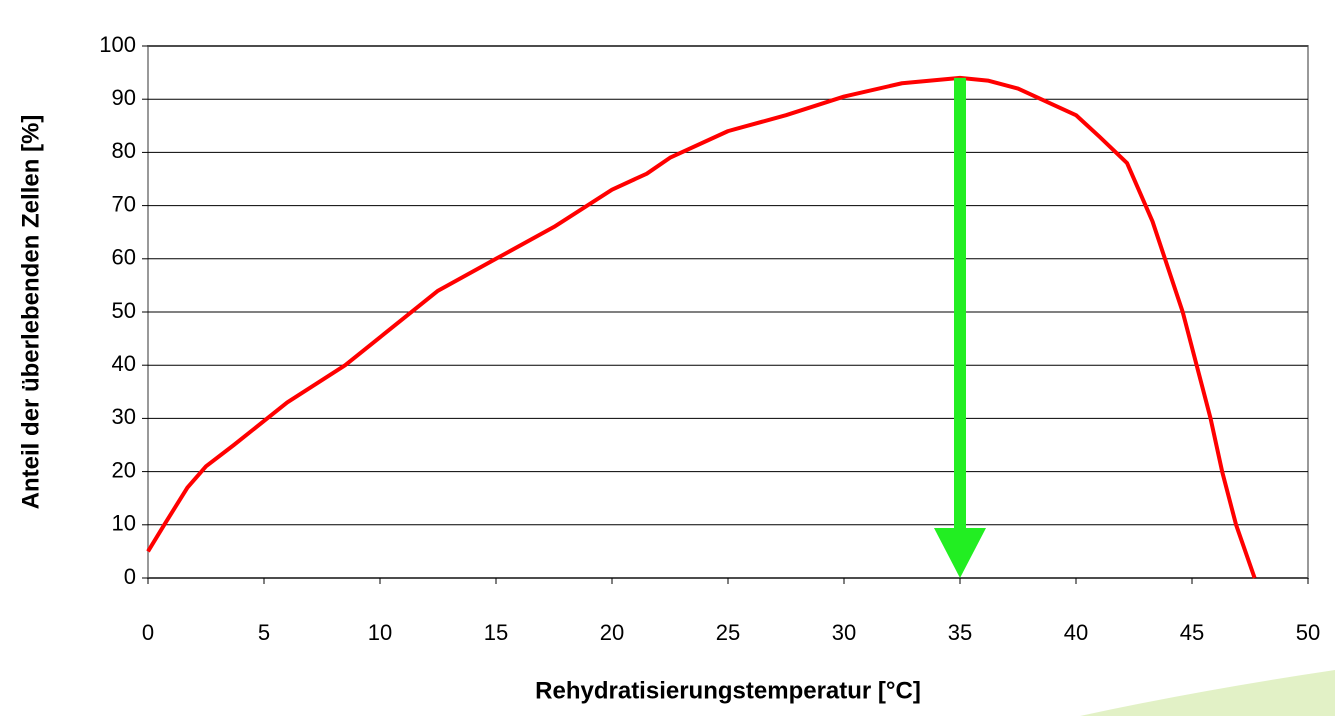 The height and width of the screenshot is (716, 1335). What do you see at coordinates (30, 312) in the screenshot?
I see `y-axis-label: Anteil der überlebenden Zellen [%]` at bounding box center [30, 312].